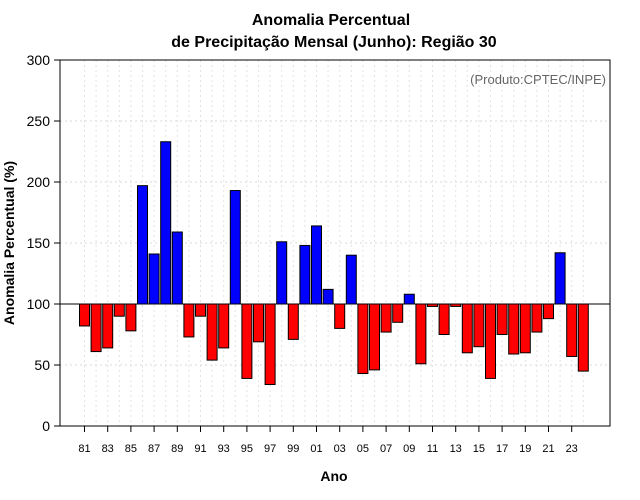 The height and width of the screenshot is (500, 640). Describe the element at coordinates (293, 449) in the screenshot. I see `x-tick-label: 99` at that location.